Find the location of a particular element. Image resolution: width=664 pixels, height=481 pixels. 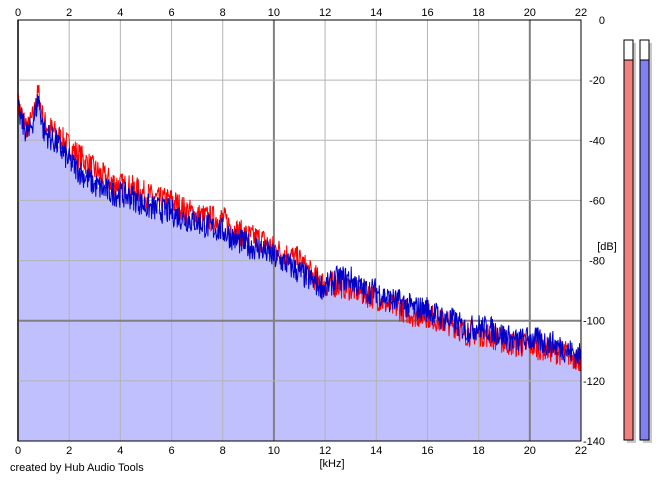

y-tick-label: -60 is located at coordinates (597, 201).